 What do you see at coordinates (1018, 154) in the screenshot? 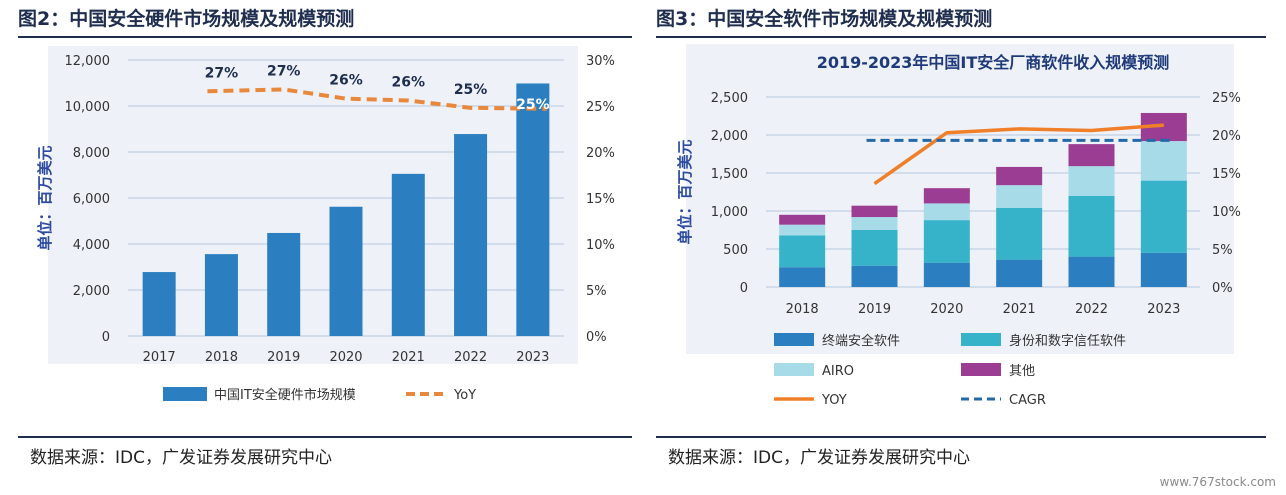
I see `yoy-line` at bounding box center [1018, 154].